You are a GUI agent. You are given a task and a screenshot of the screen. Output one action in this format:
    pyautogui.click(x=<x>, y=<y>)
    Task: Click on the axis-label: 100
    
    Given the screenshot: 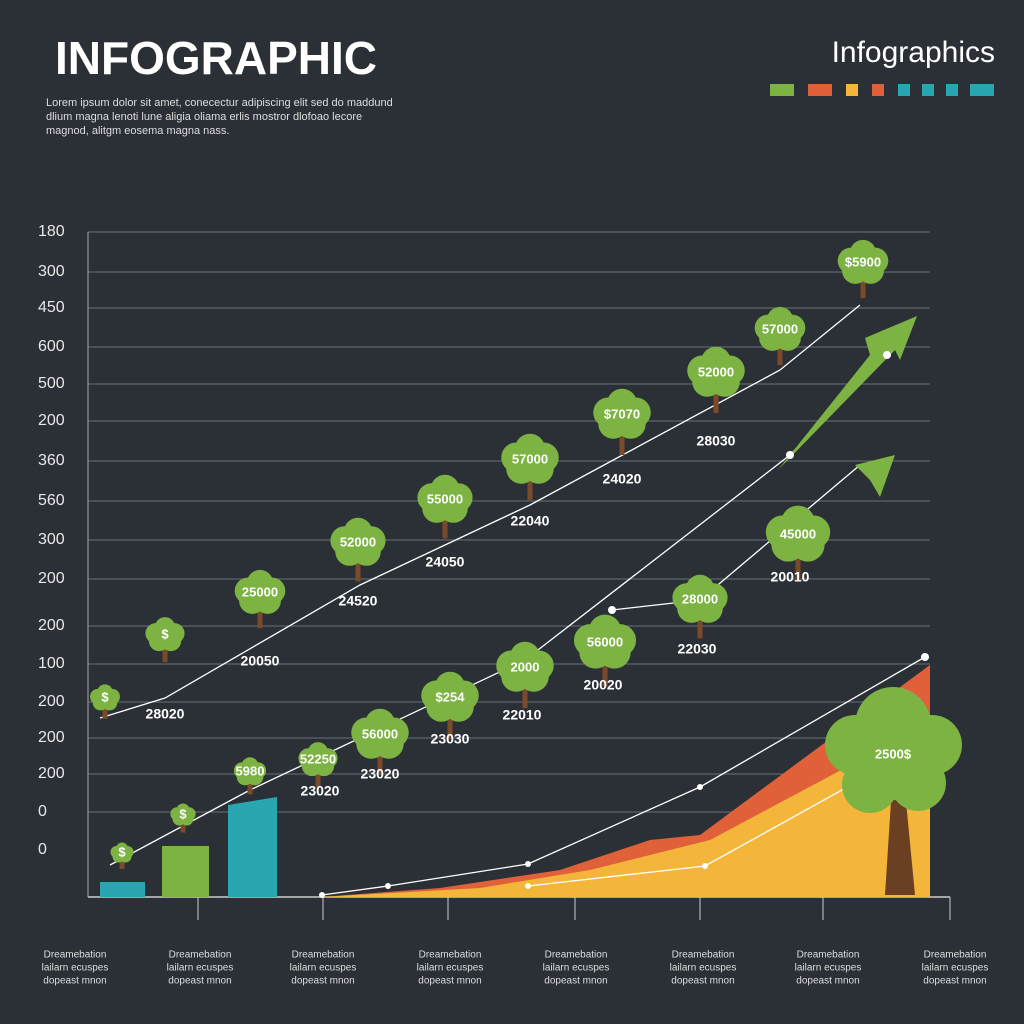 What is the action you would take?
    pyautogui.click(x=51, y=663)
    